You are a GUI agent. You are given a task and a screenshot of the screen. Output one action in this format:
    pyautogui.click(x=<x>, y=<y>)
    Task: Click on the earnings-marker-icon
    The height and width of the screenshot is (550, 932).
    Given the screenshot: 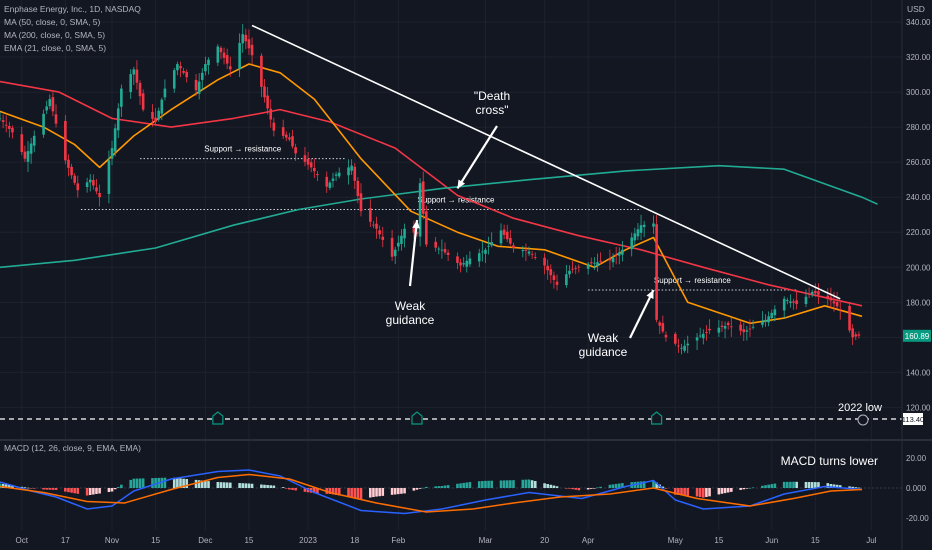 What is the action you would take?
    pyautogui.click(x=218, y=418)
    